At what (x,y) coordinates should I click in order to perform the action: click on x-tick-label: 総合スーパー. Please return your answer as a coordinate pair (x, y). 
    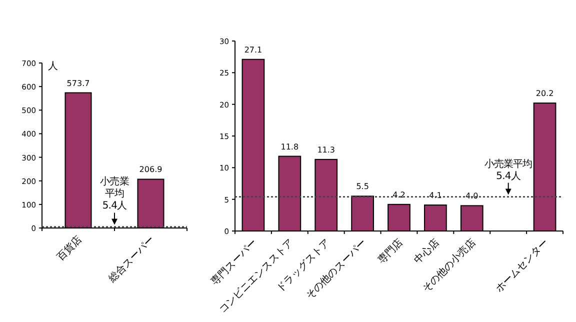
    Looking at the image, I should click on (131, 260).